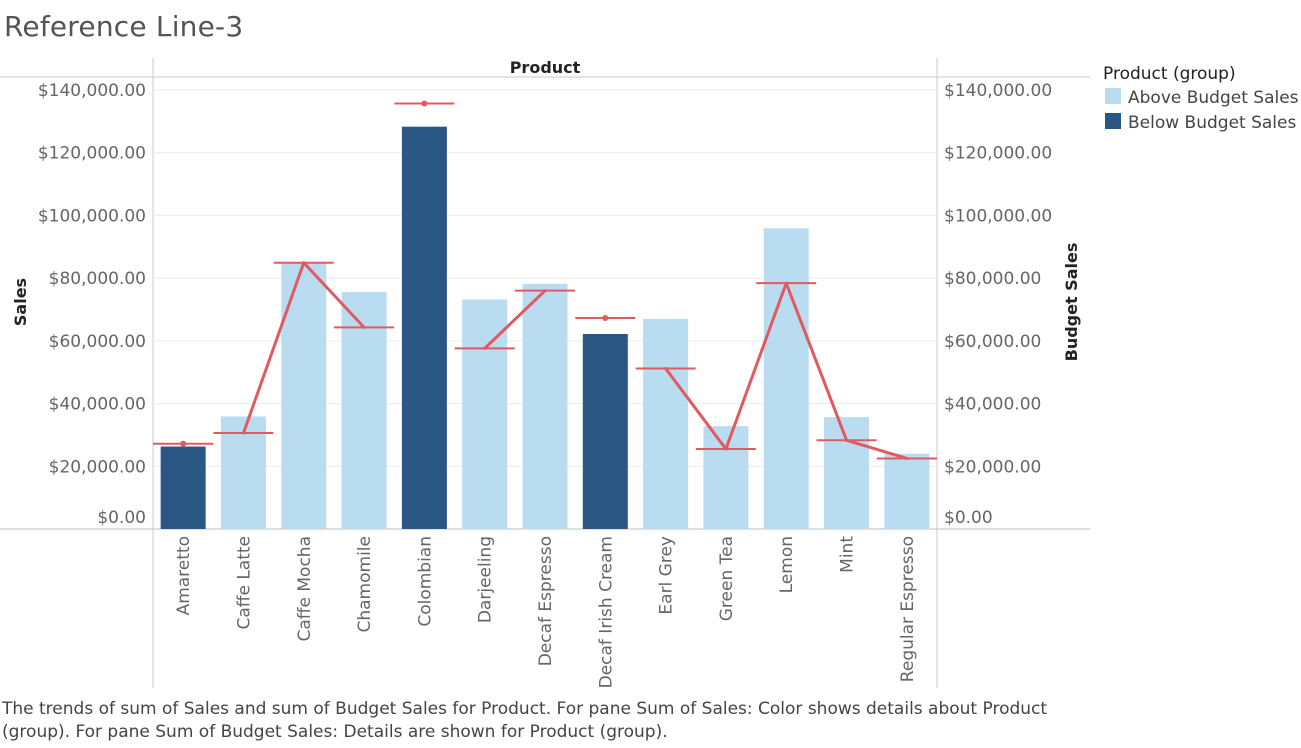  I want to click on y-tick-label-right: $40,000.00, so click(992, 405).